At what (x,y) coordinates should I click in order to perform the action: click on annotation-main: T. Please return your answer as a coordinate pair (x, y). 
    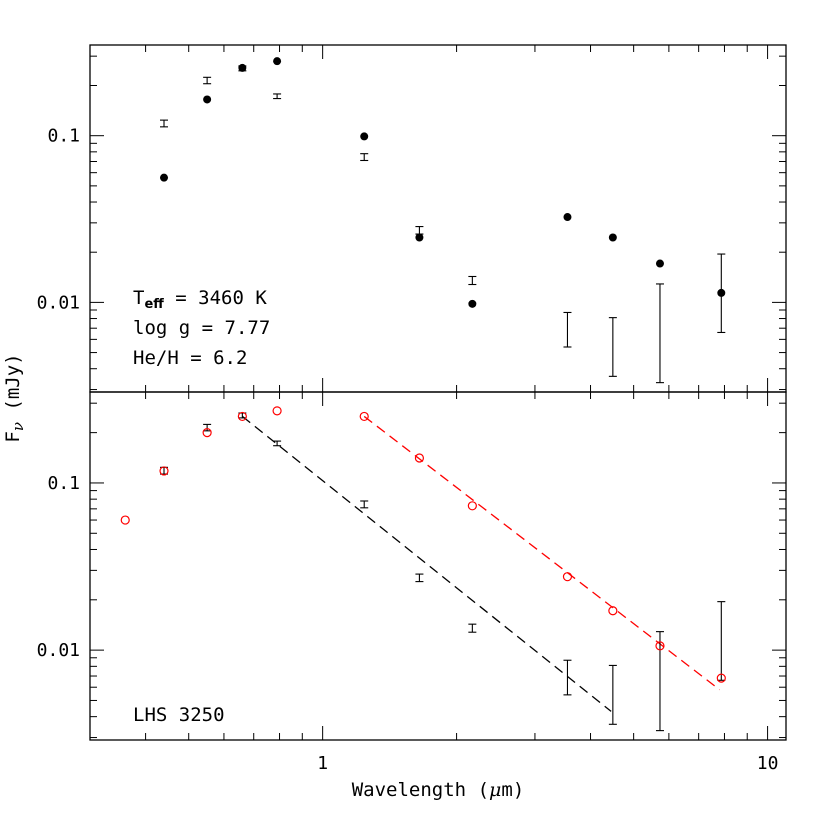
    Looking at the image, I should click on (138, 298).